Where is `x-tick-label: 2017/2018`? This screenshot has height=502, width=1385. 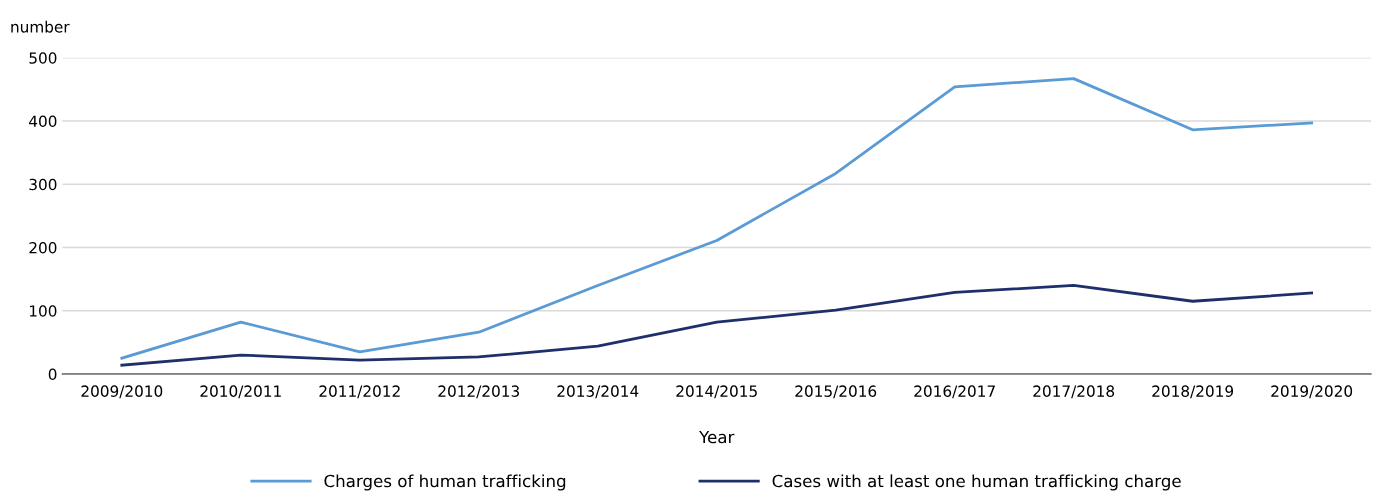
x-tick-label: 2017/2018 is located at coordinates (1074, 392).